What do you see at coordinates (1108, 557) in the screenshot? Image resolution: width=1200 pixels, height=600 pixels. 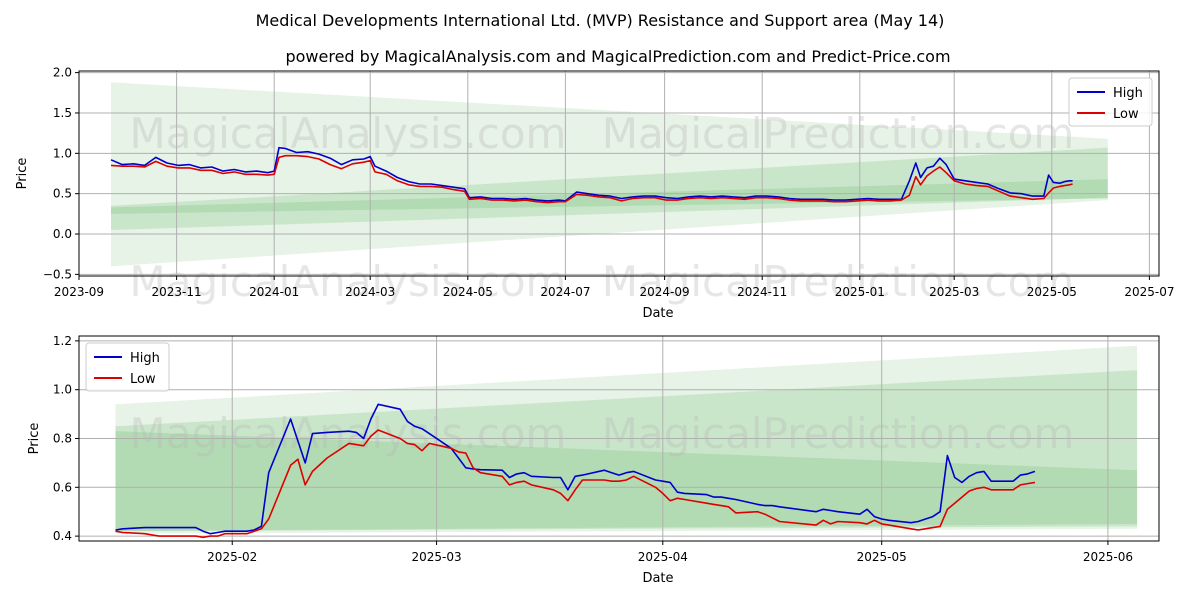 I see `x-tick-label: 2025-06` at bounding box center [1108, 557].